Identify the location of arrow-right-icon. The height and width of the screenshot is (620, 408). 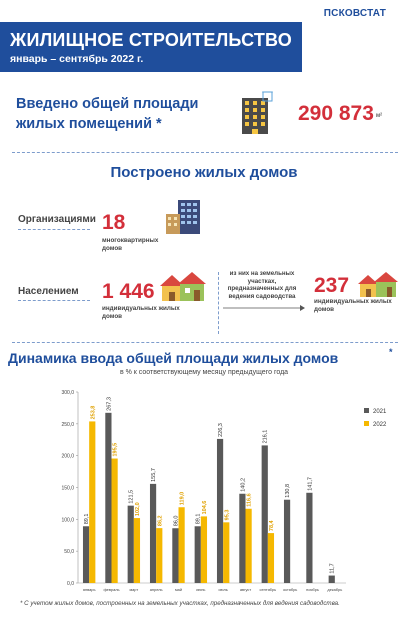
(264, 308).